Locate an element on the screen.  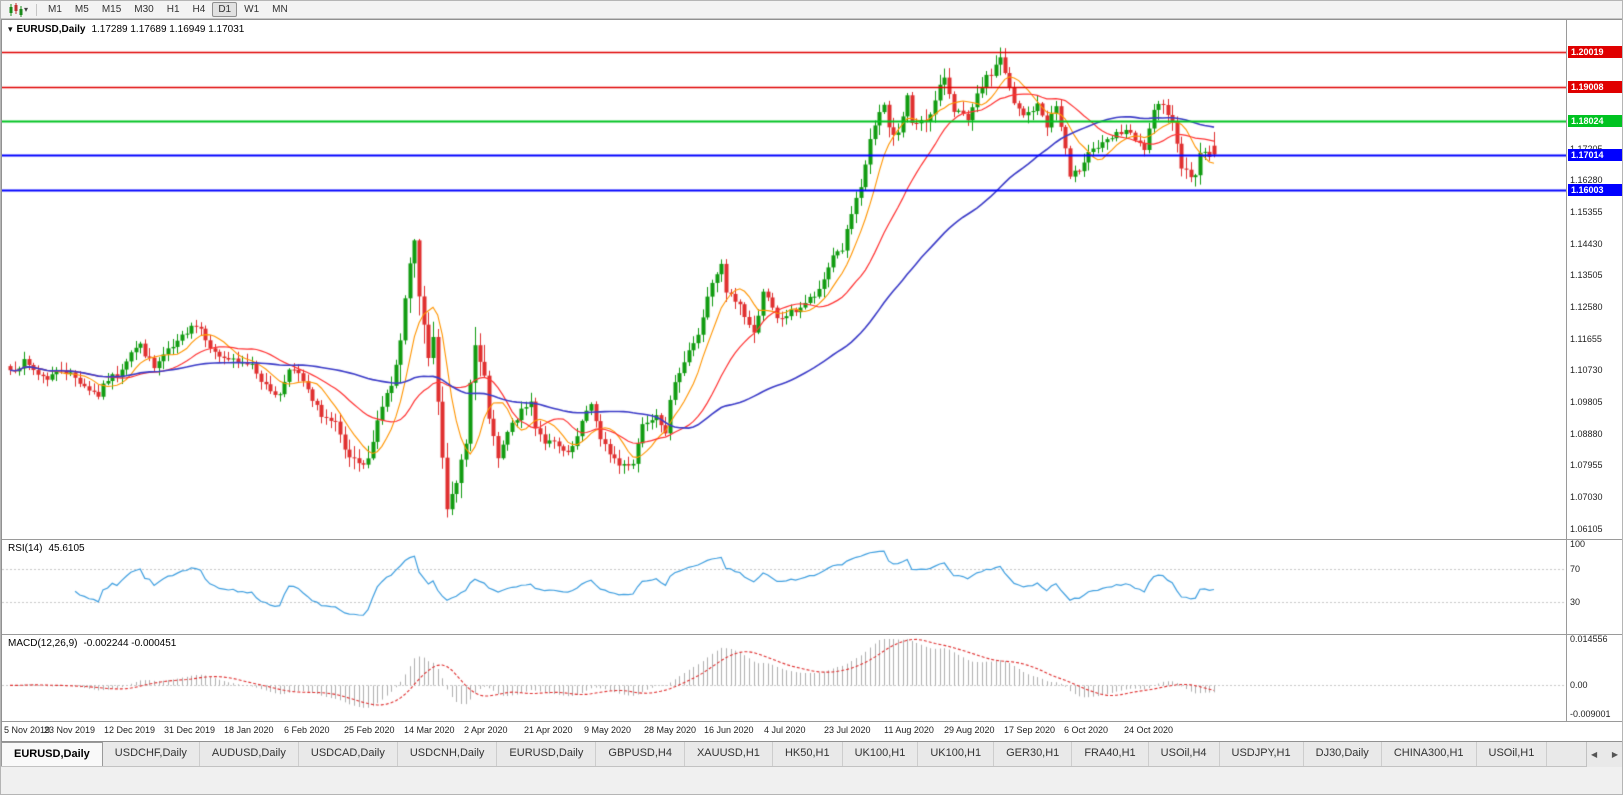
price-grid-label: 1.15355 is located at coordinates (1586, 212).